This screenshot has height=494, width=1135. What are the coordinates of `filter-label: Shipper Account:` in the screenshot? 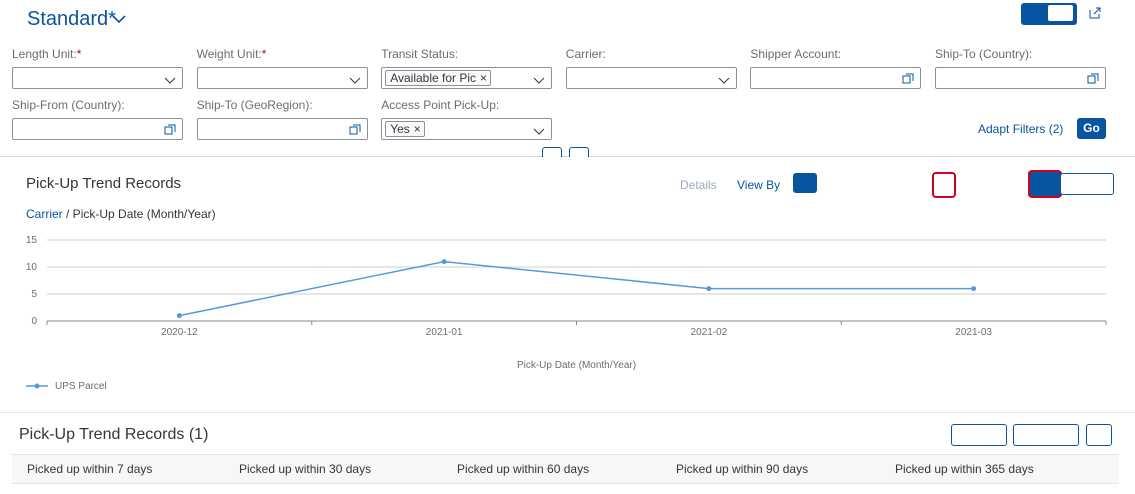 It's located at (795, 54).